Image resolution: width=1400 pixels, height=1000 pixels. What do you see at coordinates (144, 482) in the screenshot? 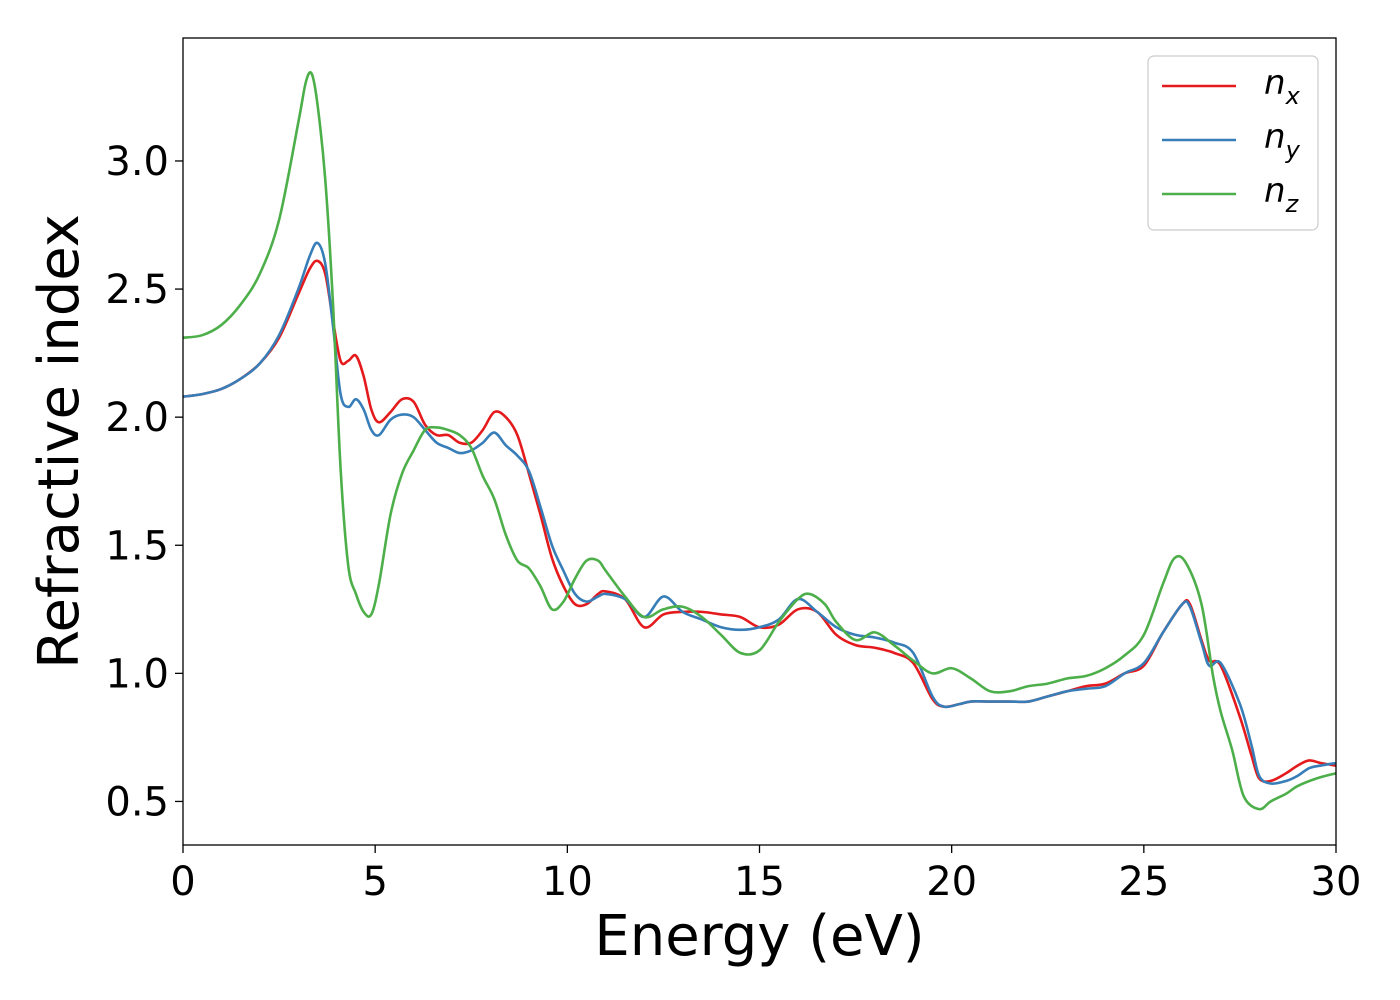
I see `y-axis-ticks: 0.5 1.0 1.5 2.0 2.5 3.0` at bounding box center [144, 482].